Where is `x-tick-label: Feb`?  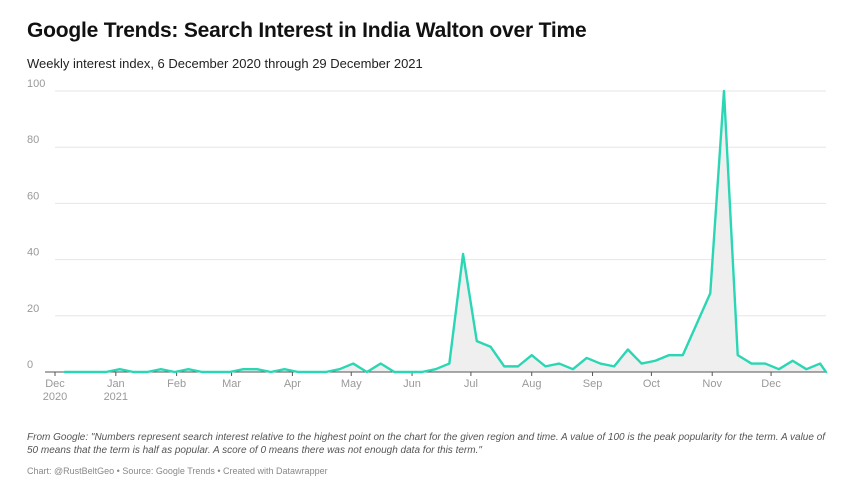 x-tick-label: Feb is located at coordinates (176, 384).